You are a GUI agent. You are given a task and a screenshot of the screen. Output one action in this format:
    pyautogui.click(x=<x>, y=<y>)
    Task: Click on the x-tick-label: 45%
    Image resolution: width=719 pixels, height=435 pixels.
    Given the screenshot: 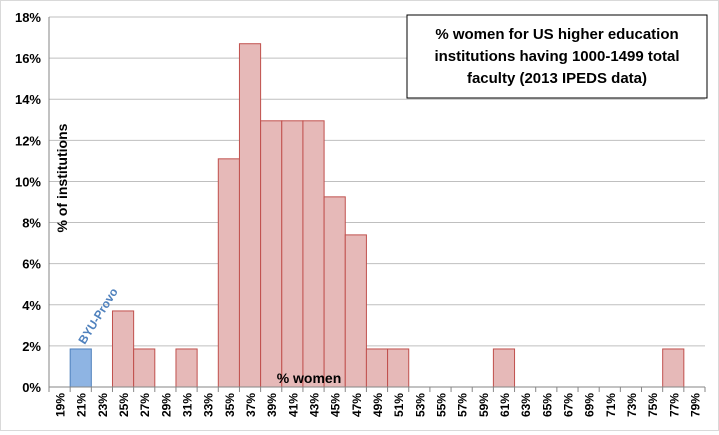 What is the action you would take?
    pyautogui.click(x=336, y=405)
    